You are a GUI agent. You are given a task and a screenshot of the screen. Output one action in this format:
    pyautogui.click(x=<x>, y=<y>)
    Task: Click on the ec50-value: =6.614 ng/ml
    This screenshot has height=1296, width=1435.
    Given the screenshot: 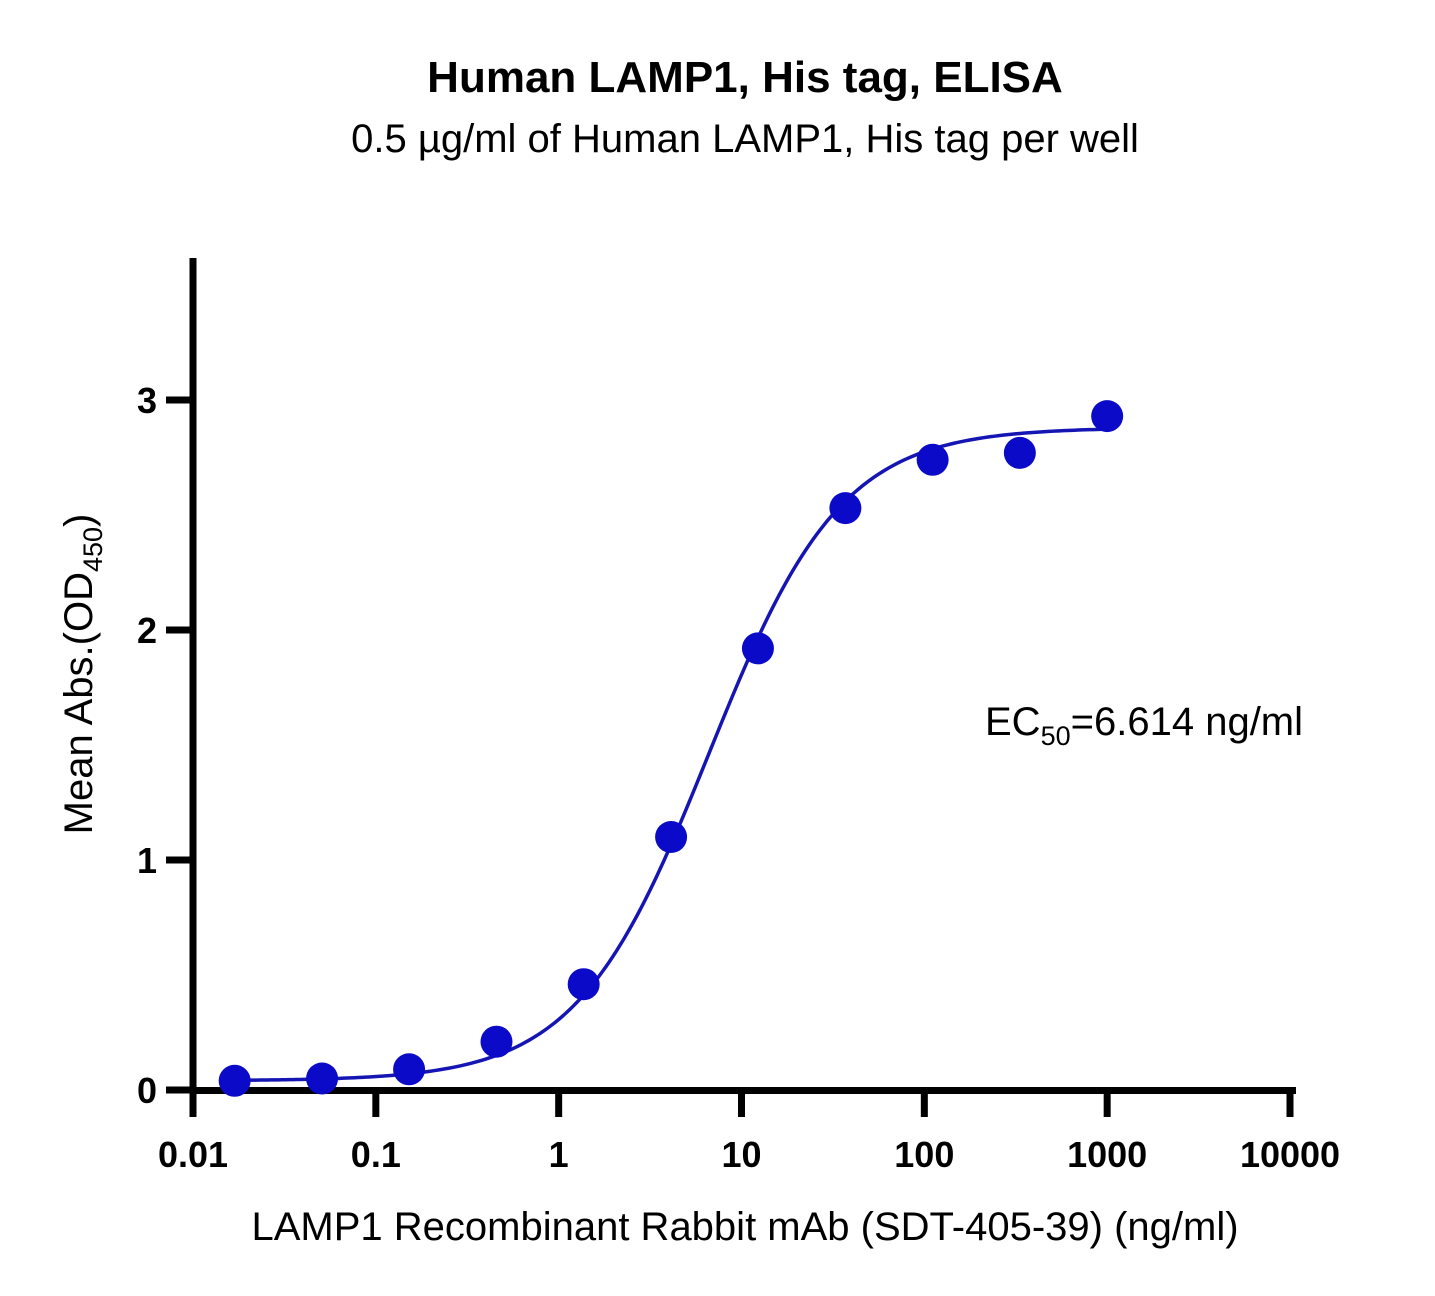 What is the action you would take?
    pyautogui.click(x=1187, y=722)
    